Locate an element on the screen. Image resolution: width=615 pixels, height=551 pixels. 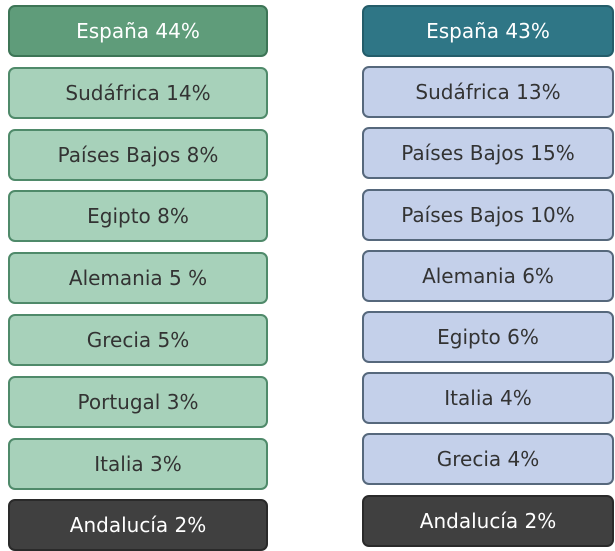
rank-box: Egipto 8% is located at coordinates (138, 216).